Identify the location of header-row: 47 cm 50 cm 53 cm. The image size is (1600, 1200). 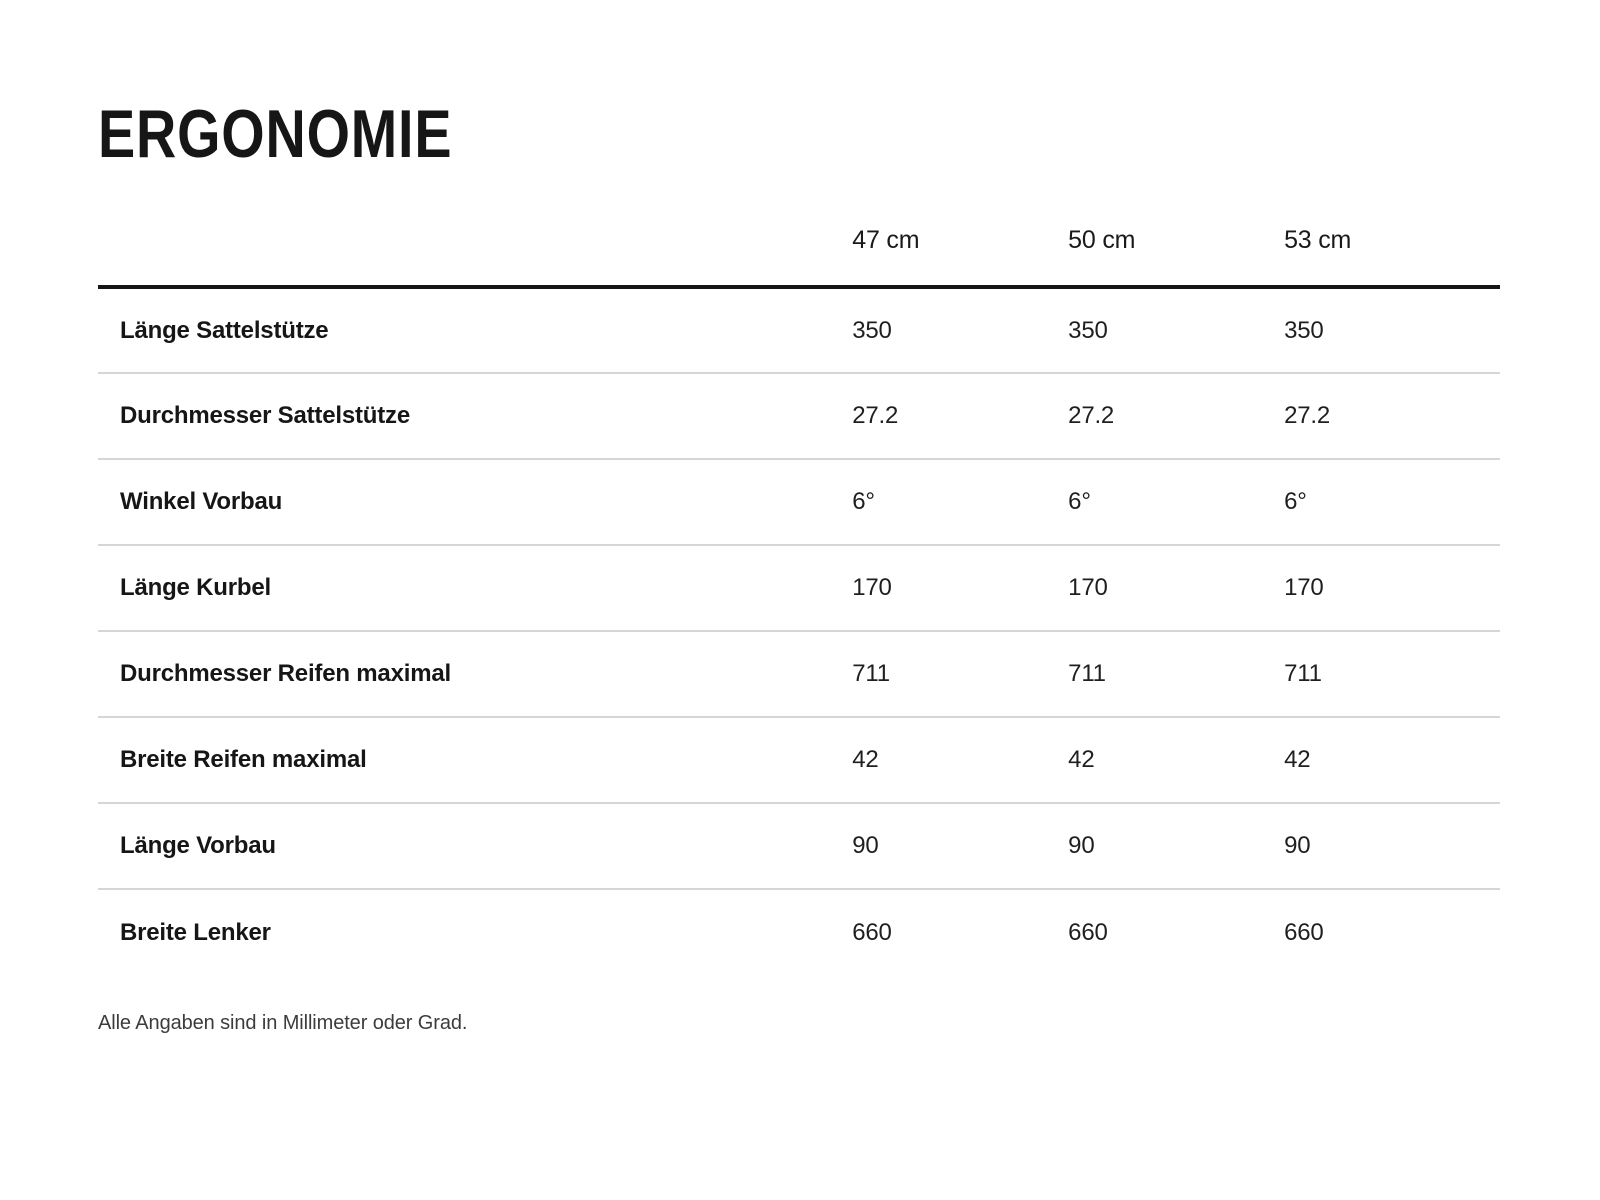
(799, 257).